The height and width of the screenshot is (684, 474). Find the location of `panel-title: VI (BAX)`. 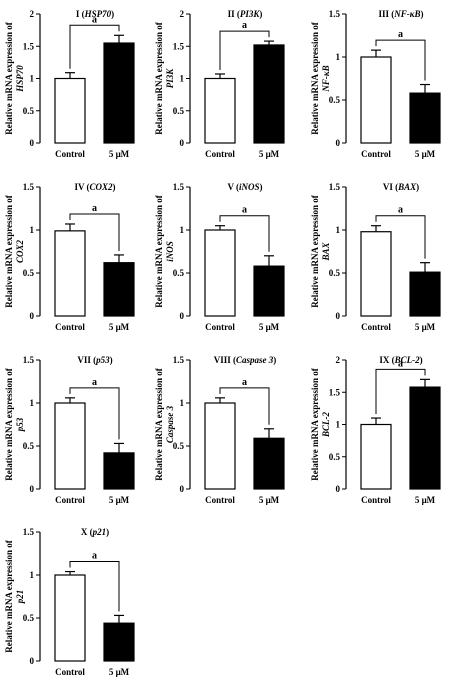

panel-title: VI (BAX) is located at coordinates (401, 187).